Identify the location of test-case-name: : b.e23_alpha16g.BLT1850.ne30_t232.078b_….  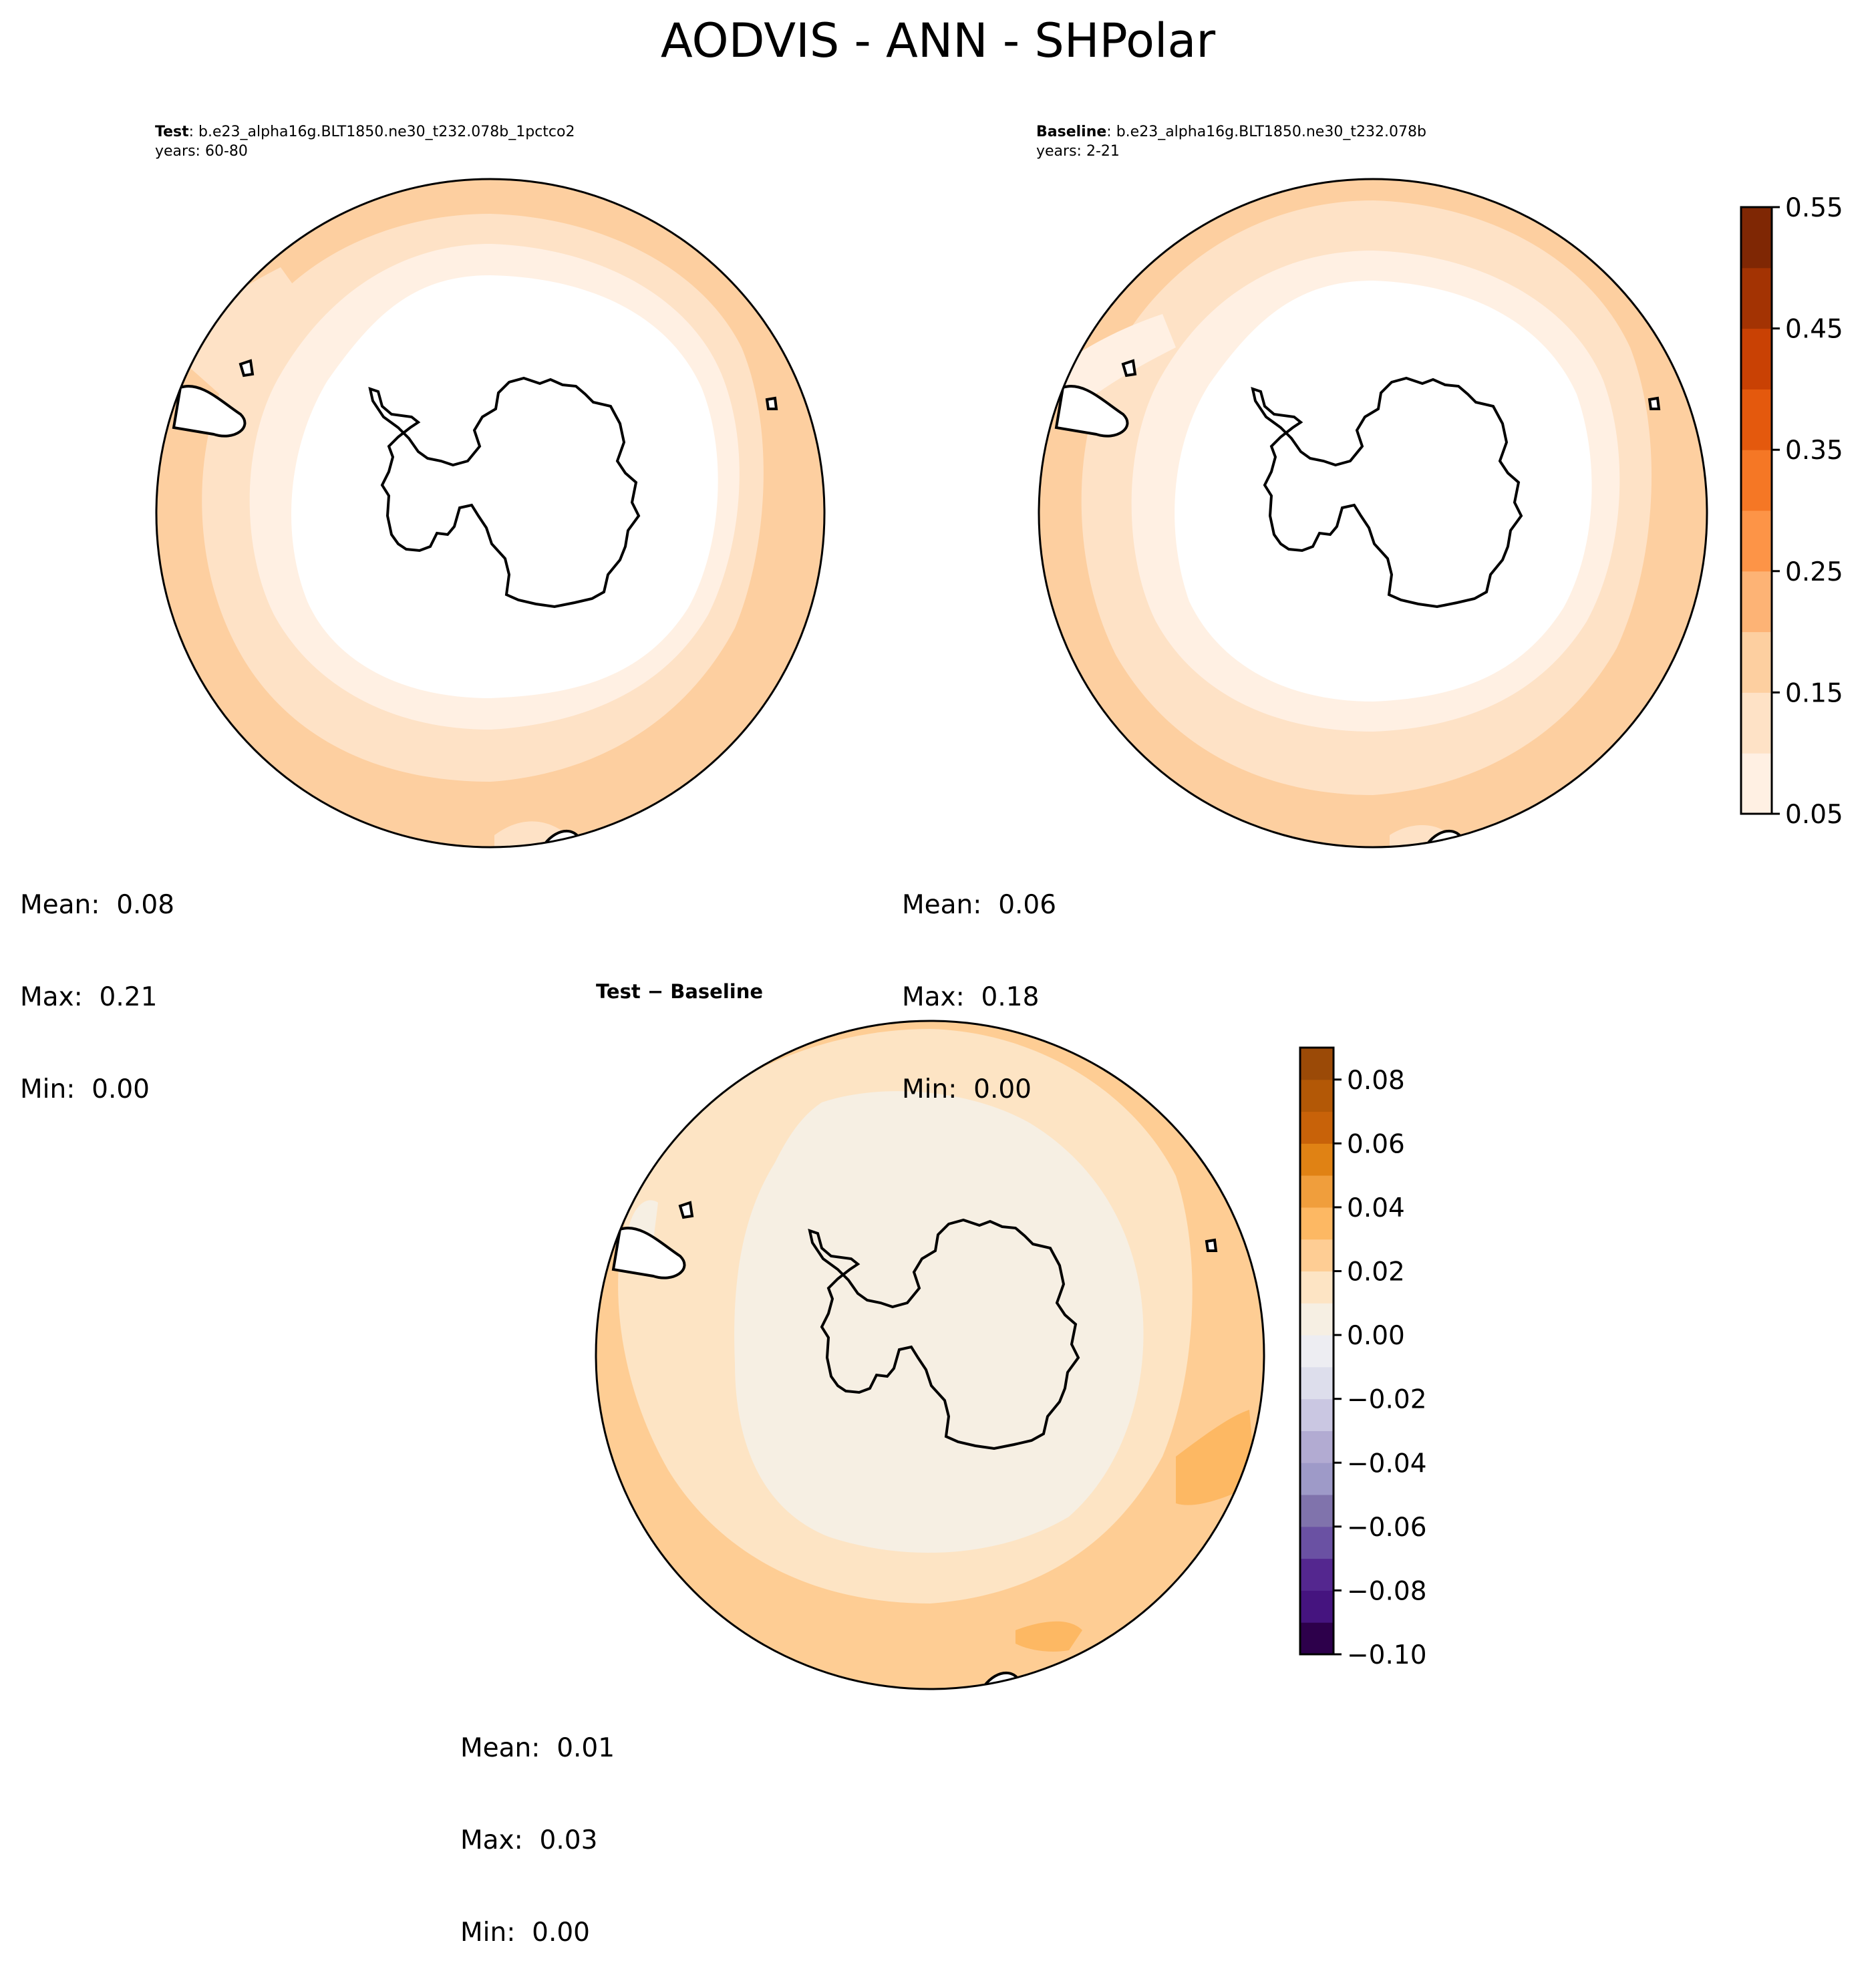
(381, 132).